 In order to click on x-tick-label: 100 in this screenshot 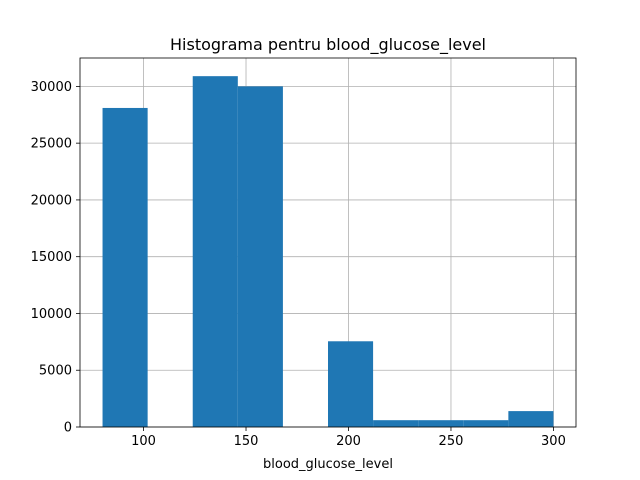, I will do `click(143, 441)`.